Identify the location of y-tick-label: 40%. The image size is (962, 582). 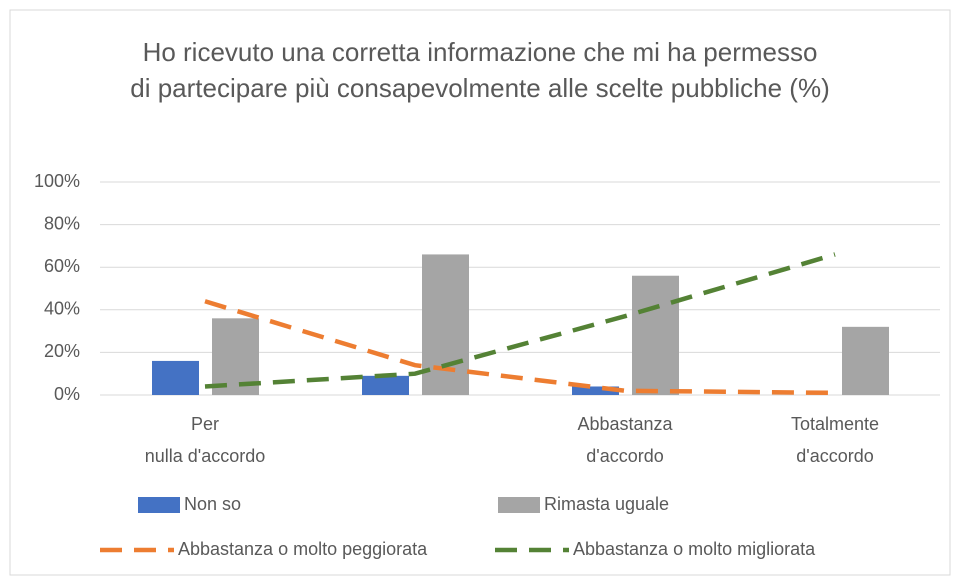
(62, 309).